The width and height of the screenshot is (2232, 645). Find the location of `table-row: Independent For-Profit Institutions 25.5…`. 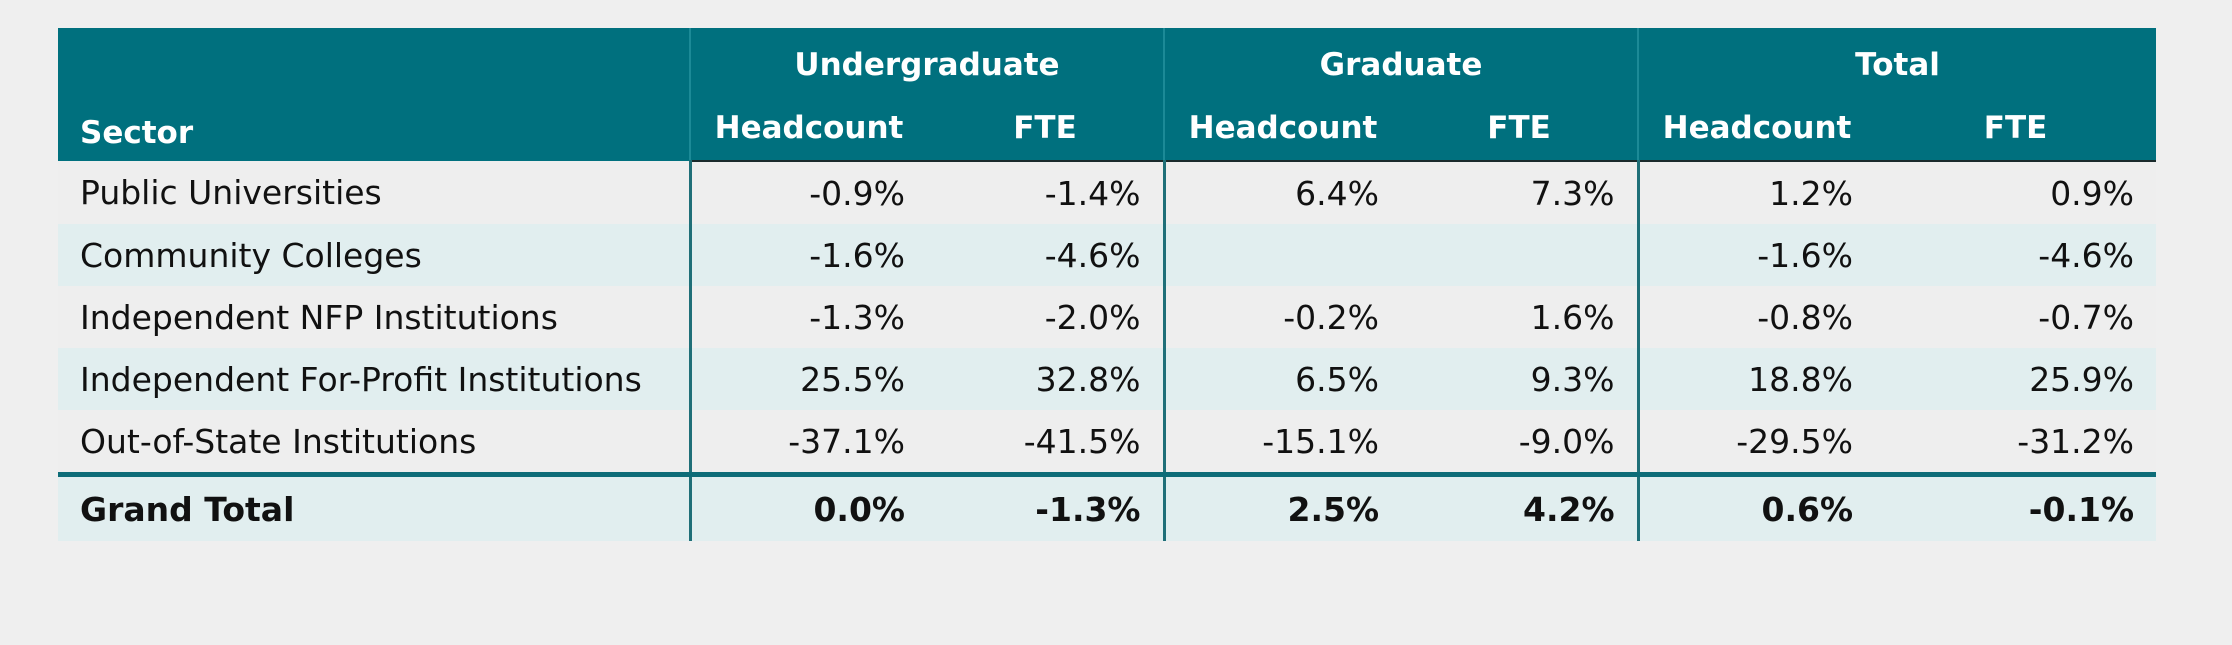

table-row: Independent For-Profit Institutions 25.5… is located at coordinates (1107, 379).